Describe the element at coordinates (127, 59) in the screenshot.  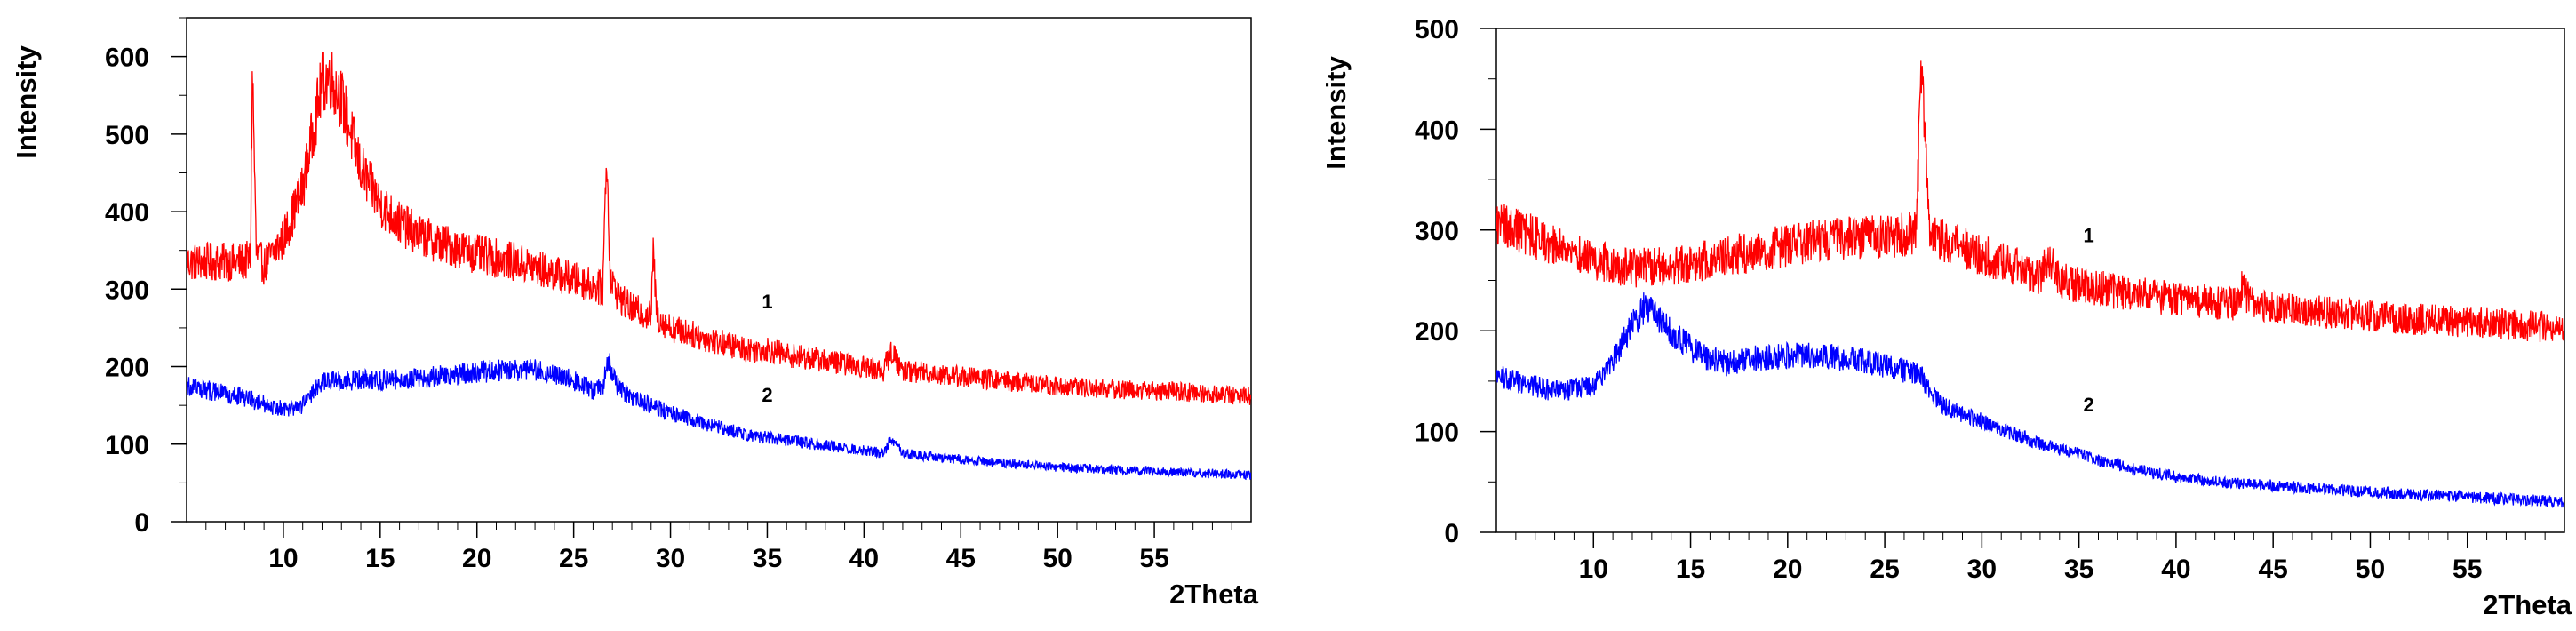
I see `y-tick-label: 600` at that location.